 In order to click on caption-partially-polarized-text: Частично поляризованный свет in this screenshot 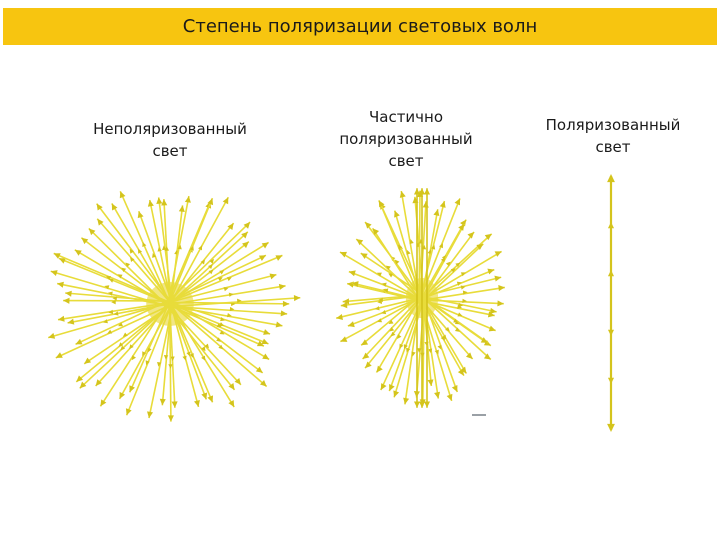, I will do `click(406, 139)`.